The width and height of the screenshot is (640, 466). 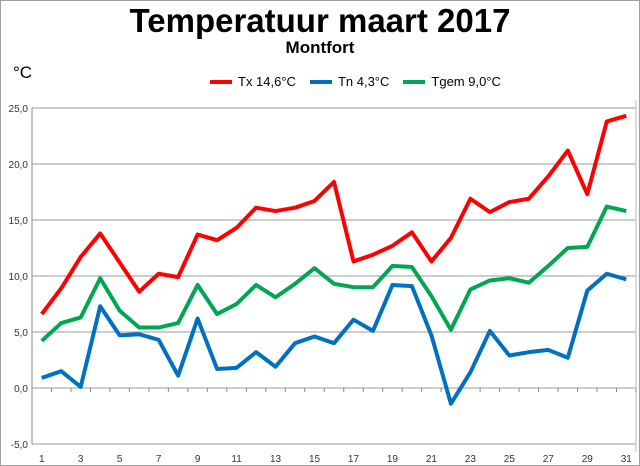 I want to click on x-tick-label: 25, so click(x=510, y=459).